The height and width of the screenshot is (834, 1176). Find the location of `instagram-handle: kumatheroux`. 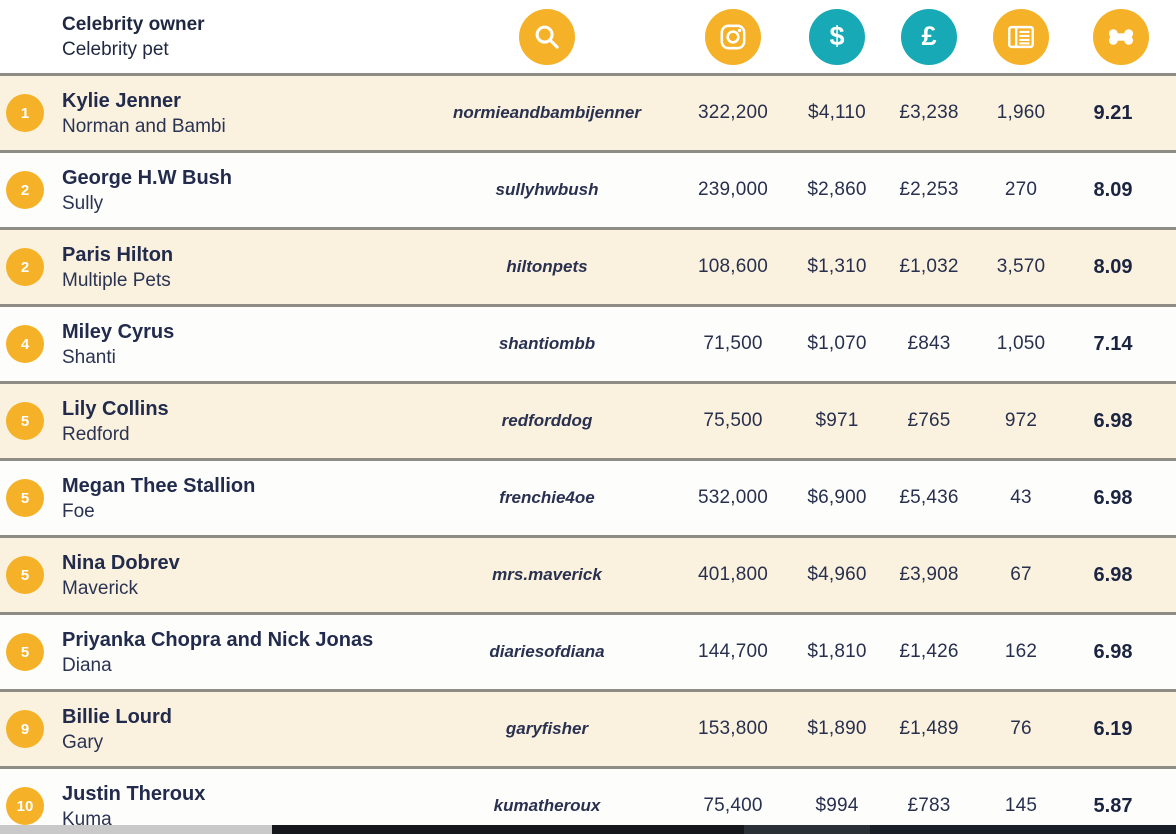

instagram-handle: kumatheroux is located at coordinates (547, 805).